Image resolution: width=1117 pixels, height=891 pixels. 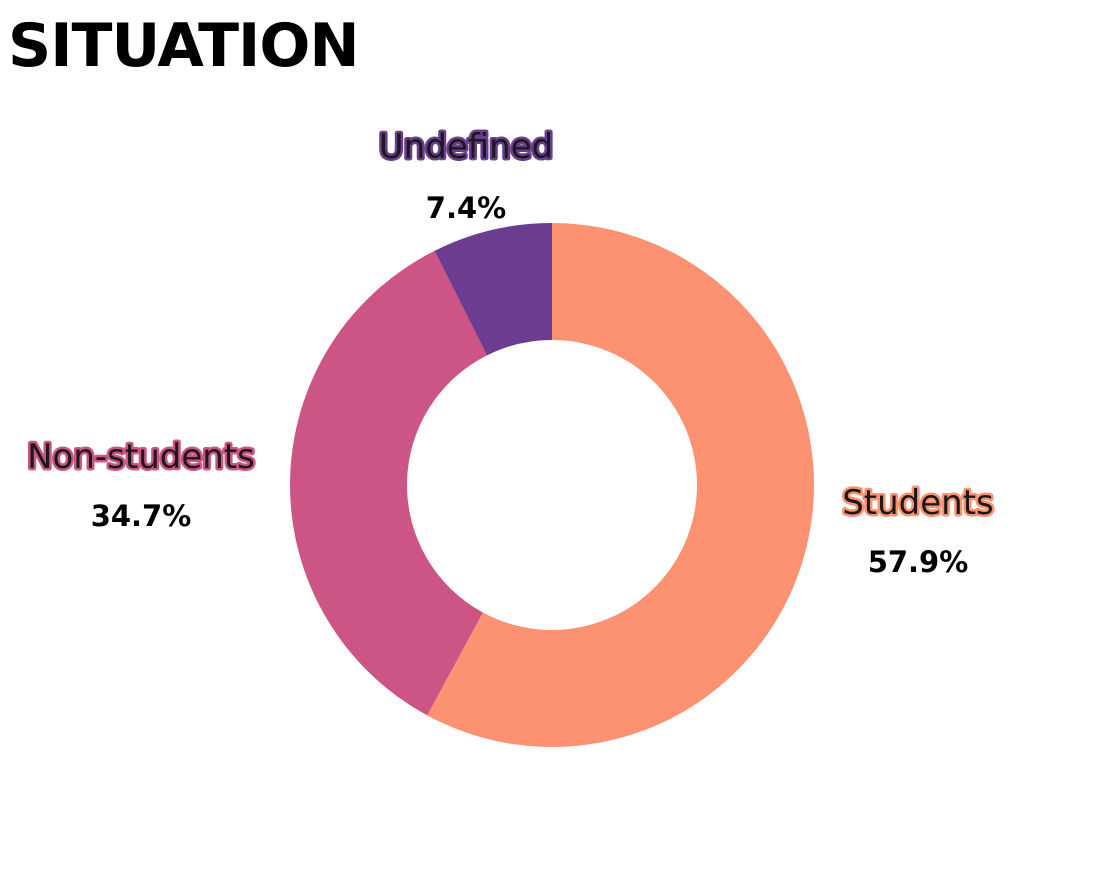 What do you see at coordinates (141, 516) in the screenshot?
I see `slice-value-non-students: 34.7%` at bounding box center [141, 516].